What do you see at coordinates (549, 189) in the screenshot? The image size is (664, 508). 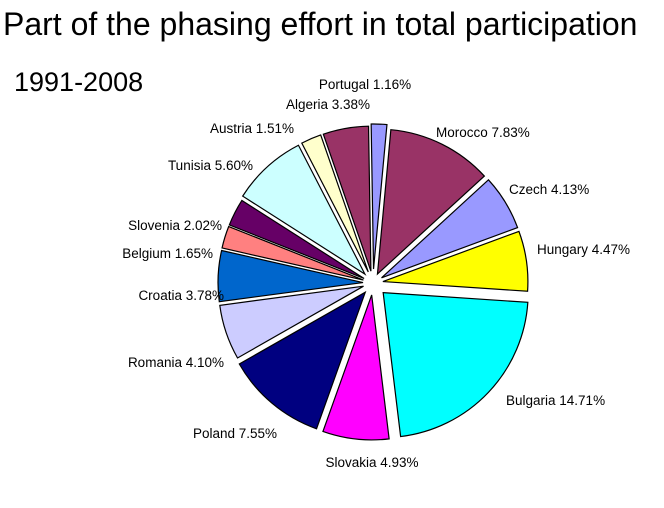 I see `slice-label: Czech 4.13%` at bounding box center [549, 189].